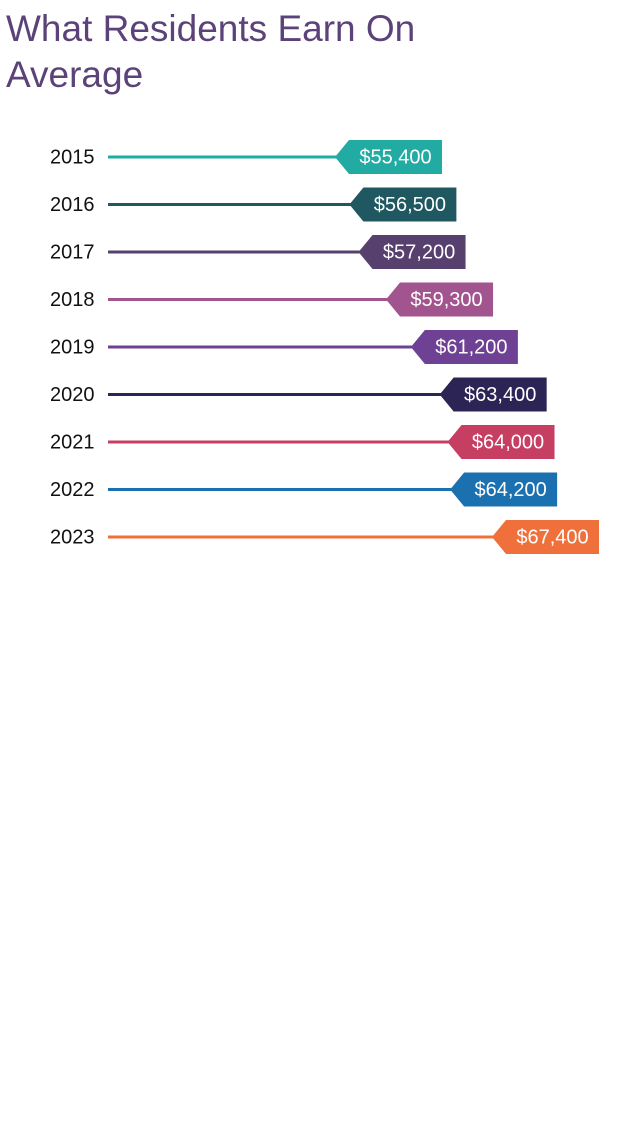 This screenshot has width=641, height=1130. What do you see at coordinates (446, 300) in the screenshot?
I see `value-label: $59,300` at bounding box center [446, 300].